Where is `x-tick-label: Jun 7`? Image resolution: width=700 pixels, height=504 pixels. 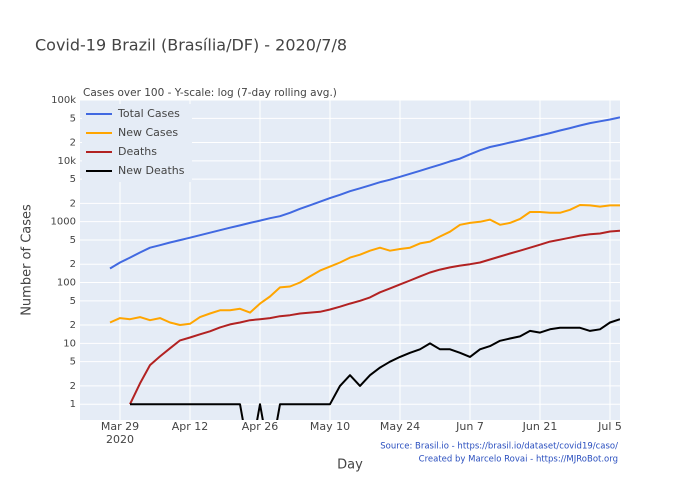
x-tick-label: Jun 7 is located at coordinates (469, 426).